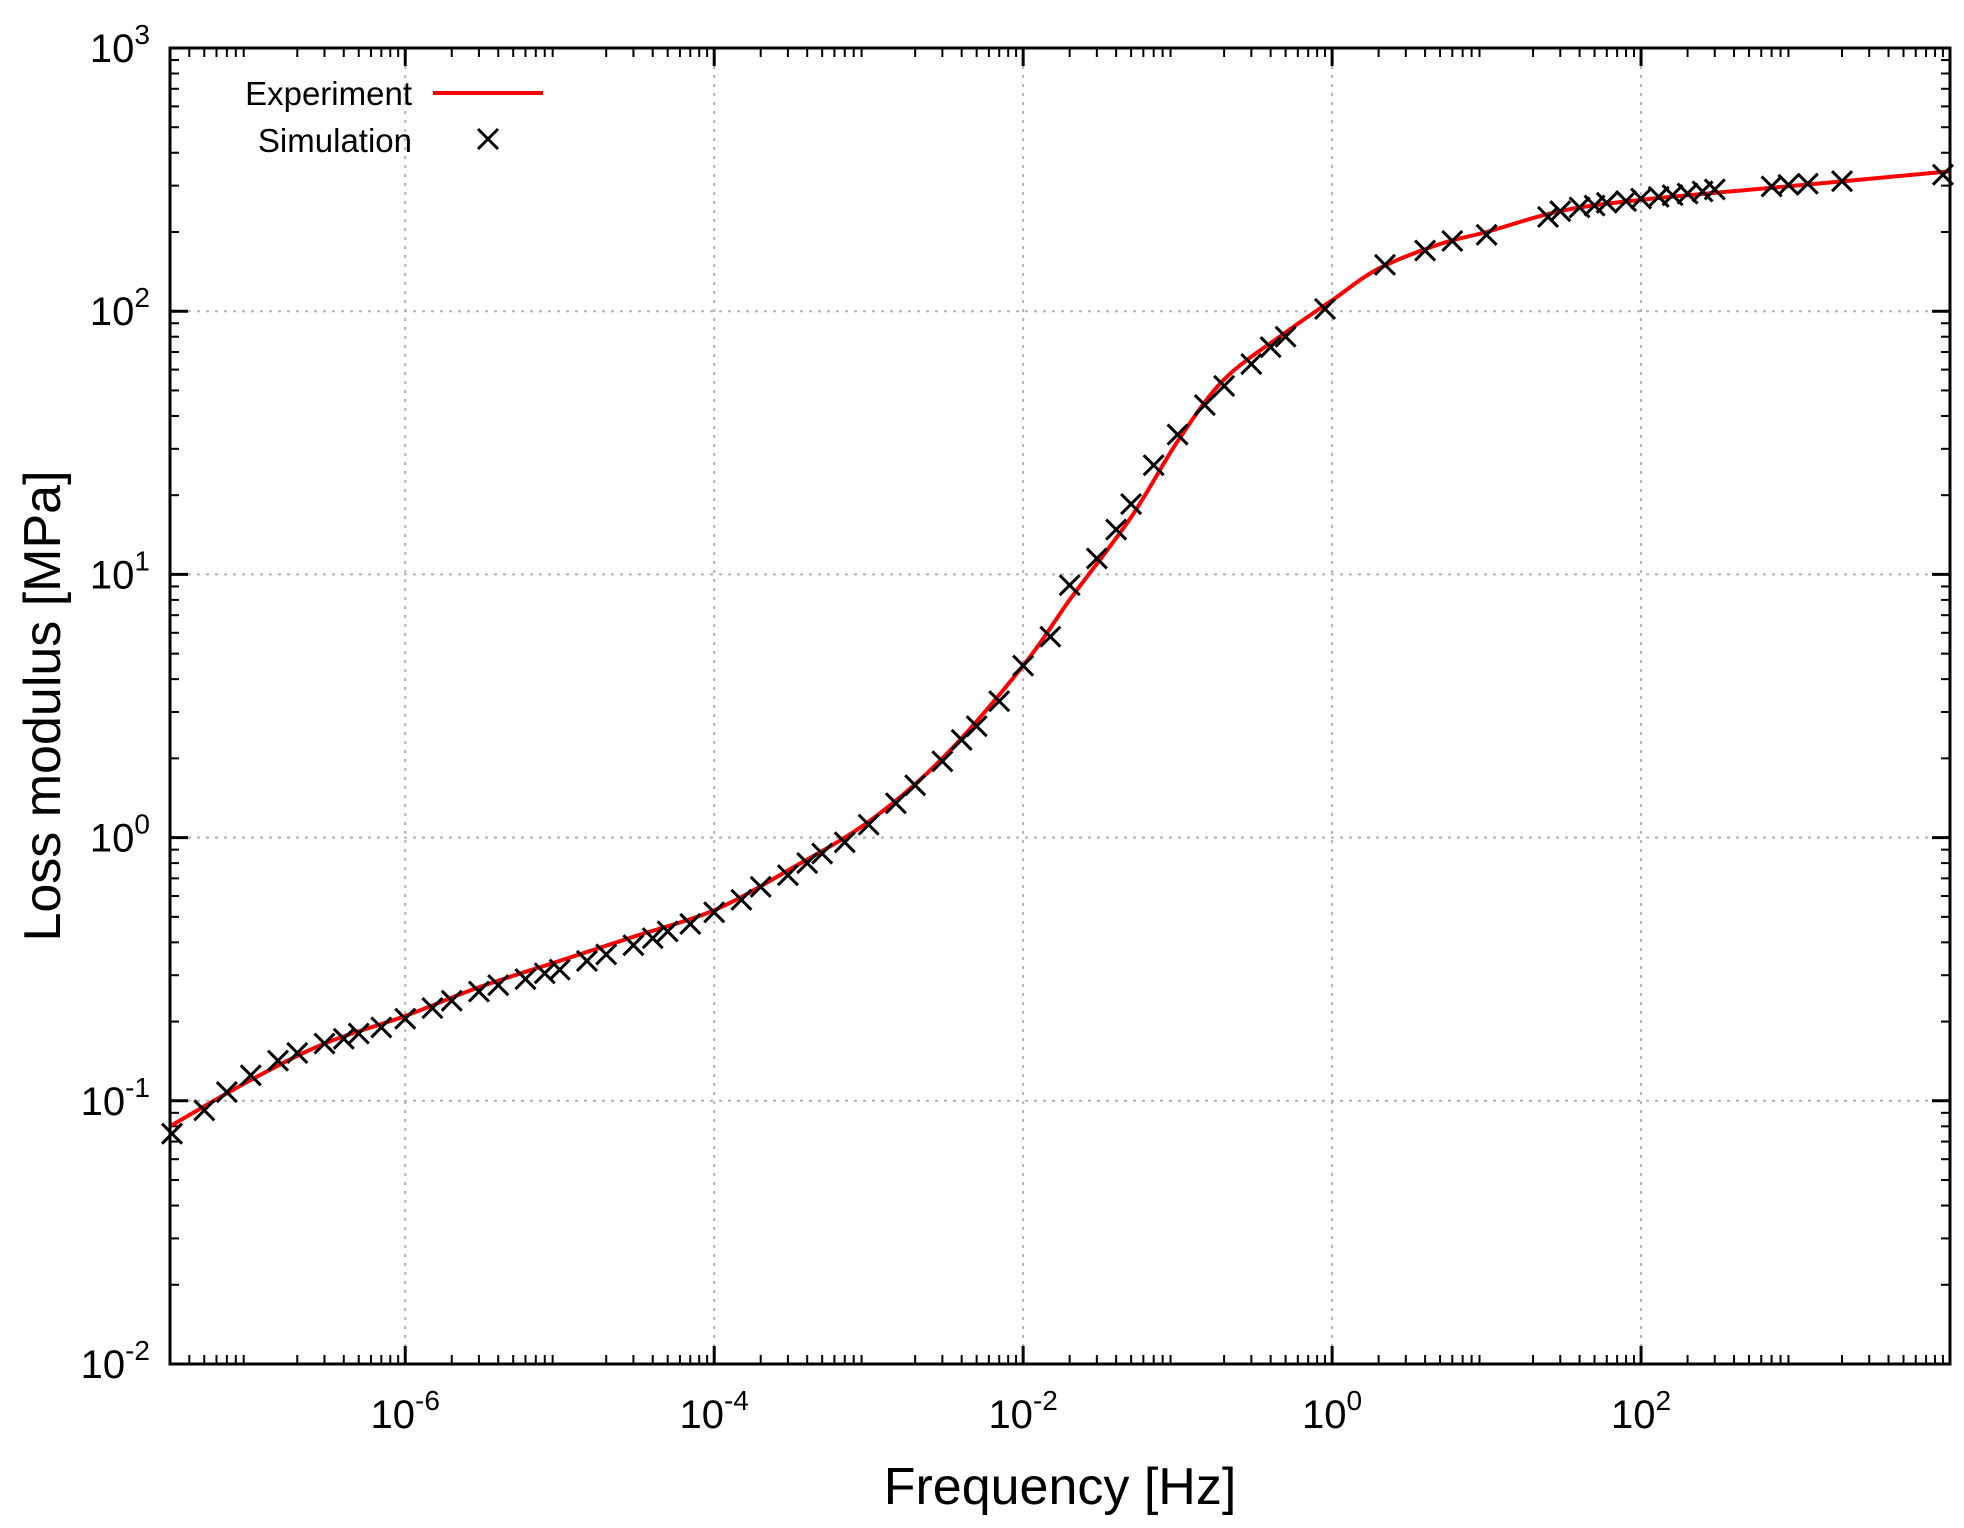 Image resolution: width=1964 pixels, height=1528 pixels. What do you see at coordinates (120, 571) in the screenshot?
I see `y-tick-label: 10¹` at bounding box center [120, 571].